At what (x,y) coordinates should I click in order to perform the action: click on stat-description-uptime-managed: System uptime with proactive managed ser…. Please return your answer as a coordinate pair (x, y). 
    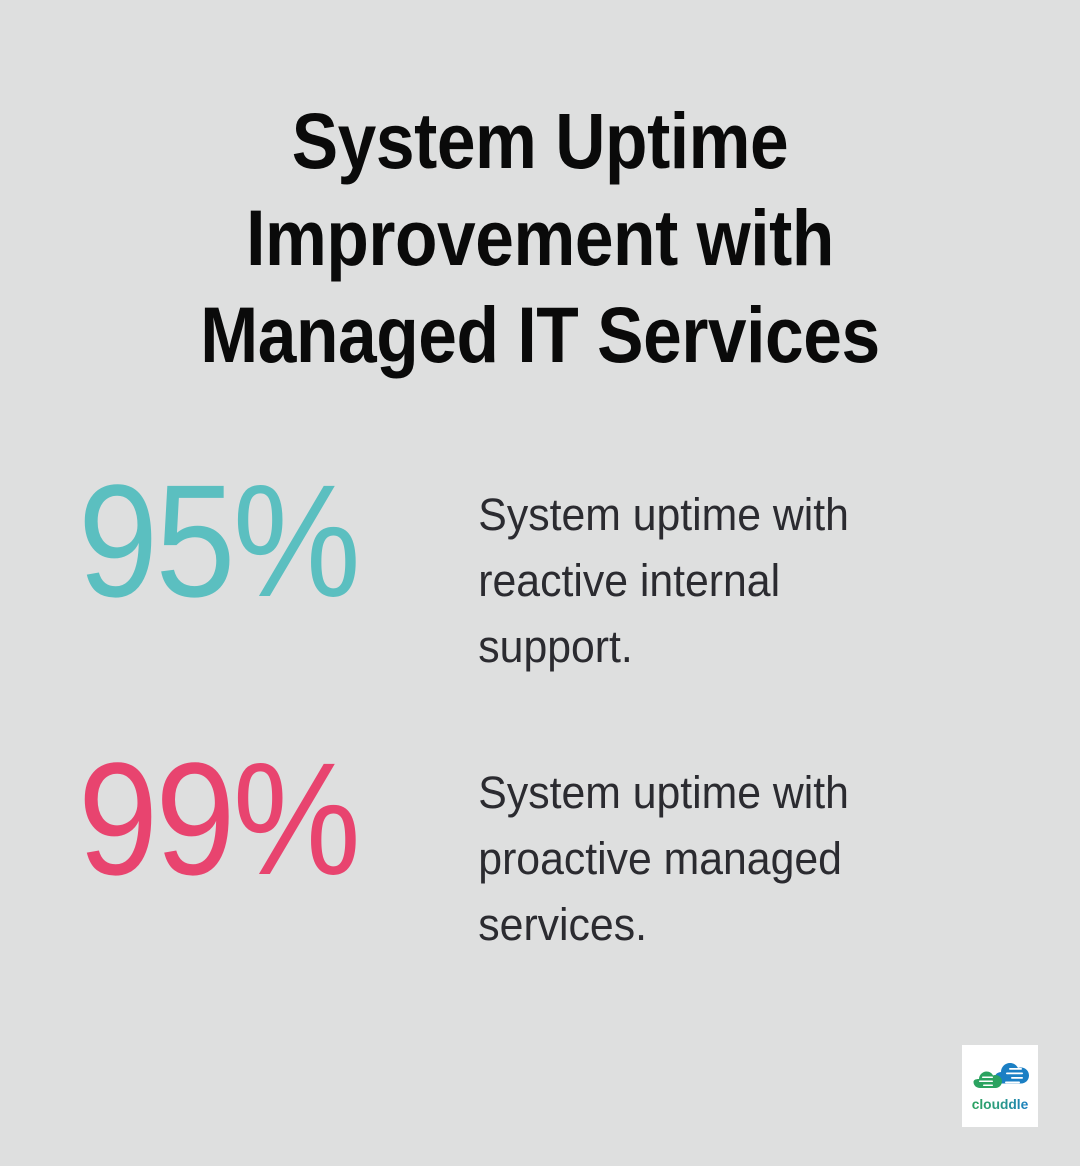
    Looking at the image, I should click on (663, 858).